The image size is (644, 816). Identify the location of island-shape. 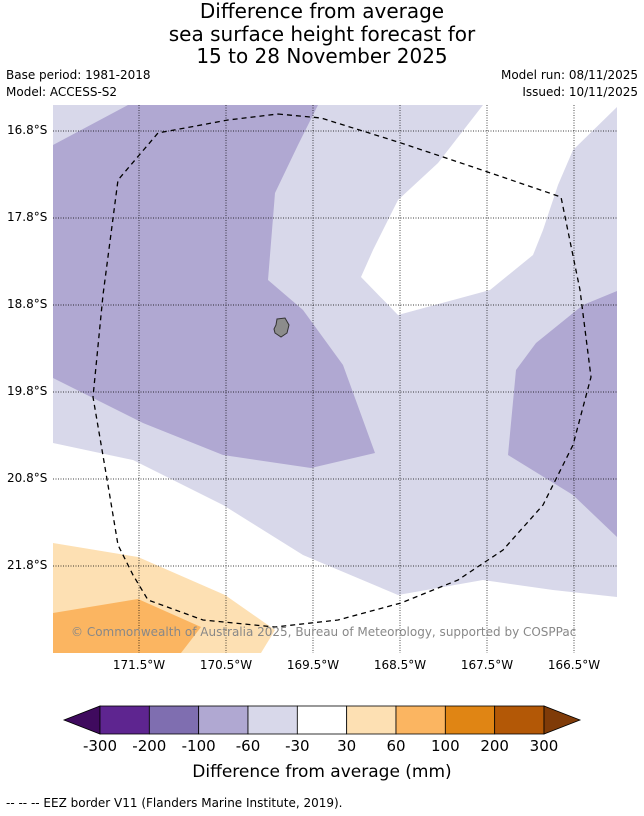
(281, 327).